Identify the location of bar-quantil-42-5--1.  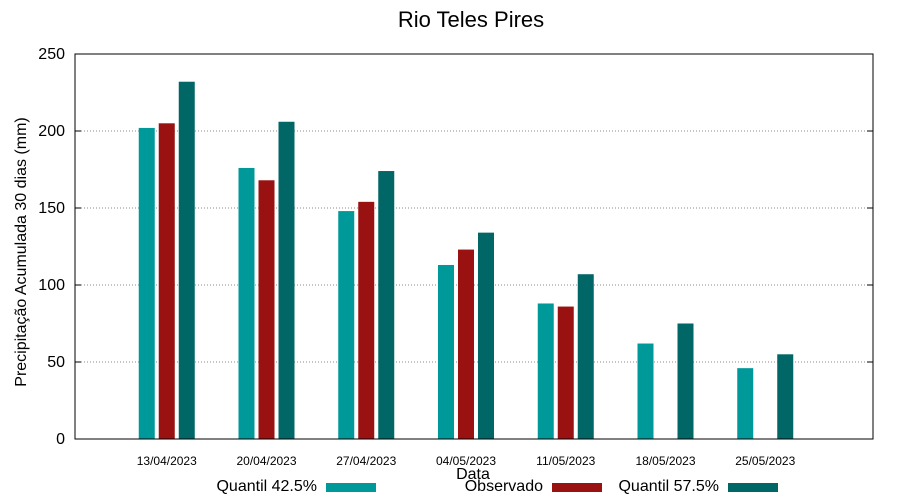
(246, 303).